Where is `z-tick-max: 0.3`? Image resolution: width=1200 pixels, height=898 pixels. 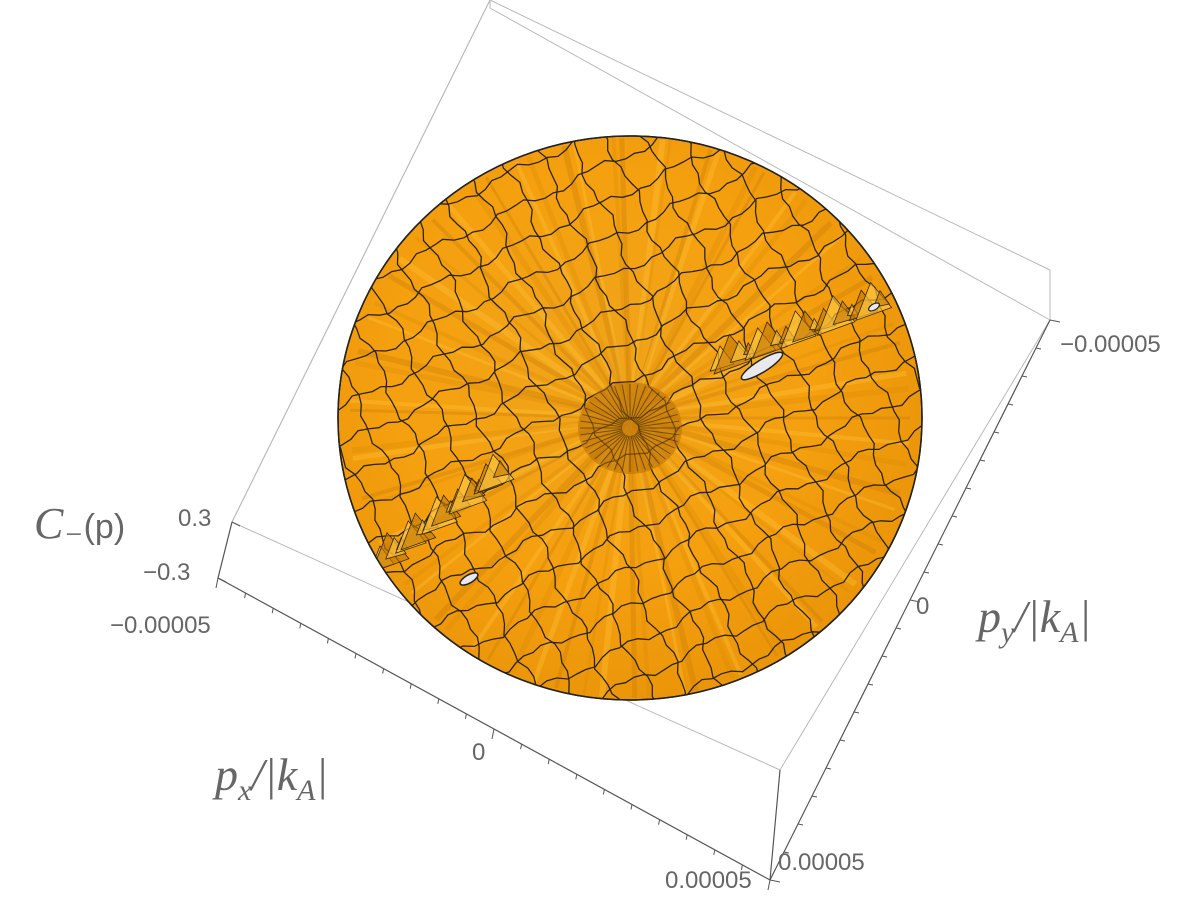
z-tick-max: 0.3 is located at coordinates (194, 518).